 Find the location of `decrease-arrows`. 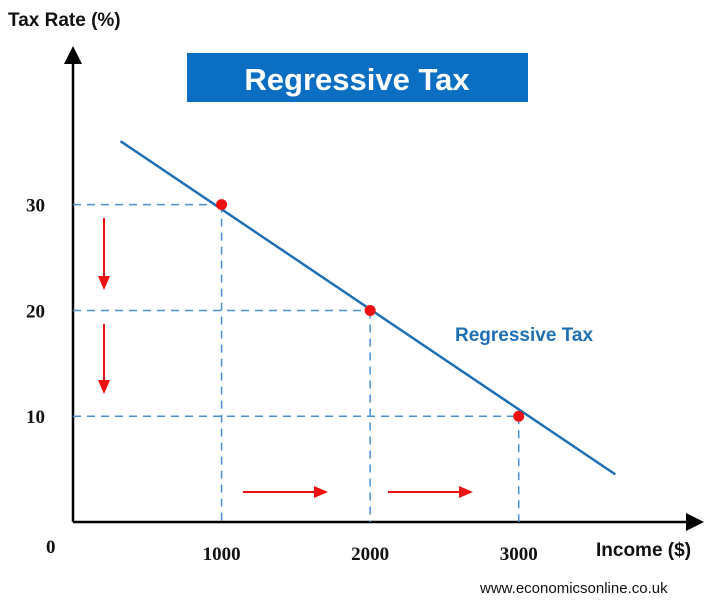

decrease-arrows is located at coordinates (104, 306).